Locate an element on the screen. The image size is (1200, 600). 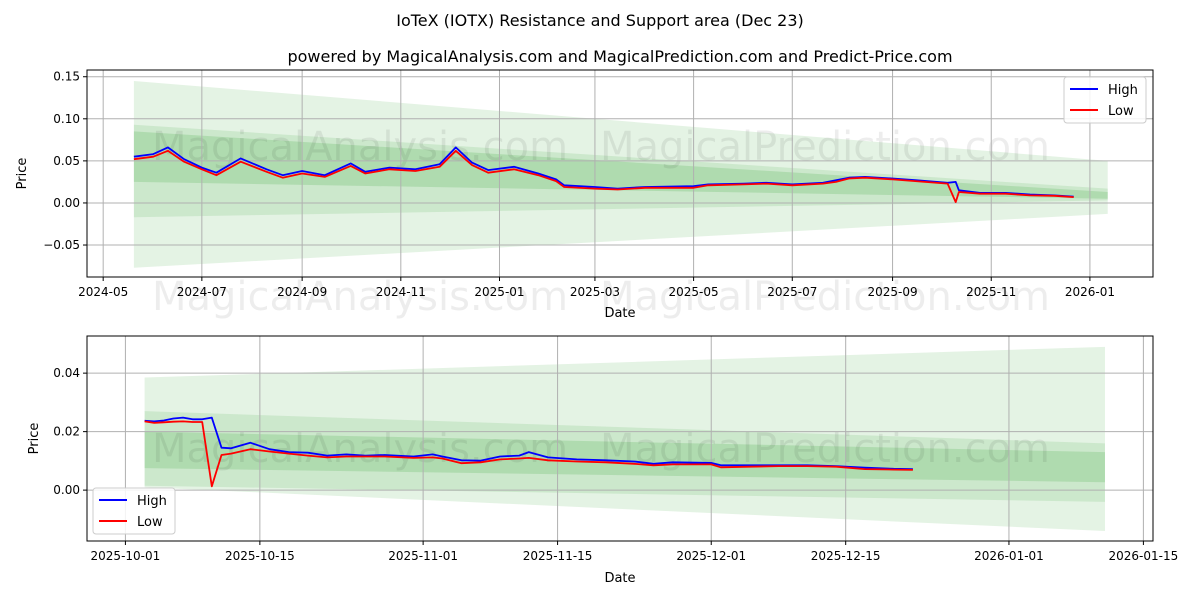
y-tick-label: 0.15 is located at coordinates (66, 77).